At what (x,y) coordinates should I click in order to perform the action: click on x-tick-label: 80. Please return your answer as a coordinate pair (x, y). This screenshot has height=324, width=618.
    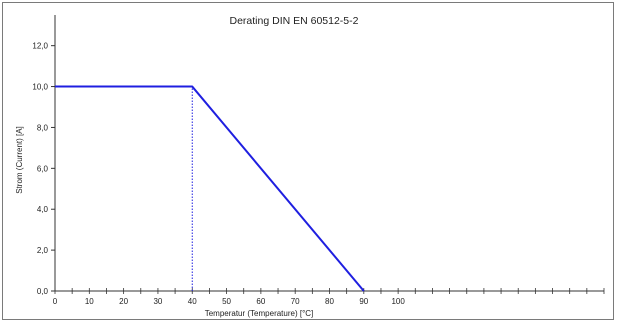
    Looking at the image, I should click on (329, 301).